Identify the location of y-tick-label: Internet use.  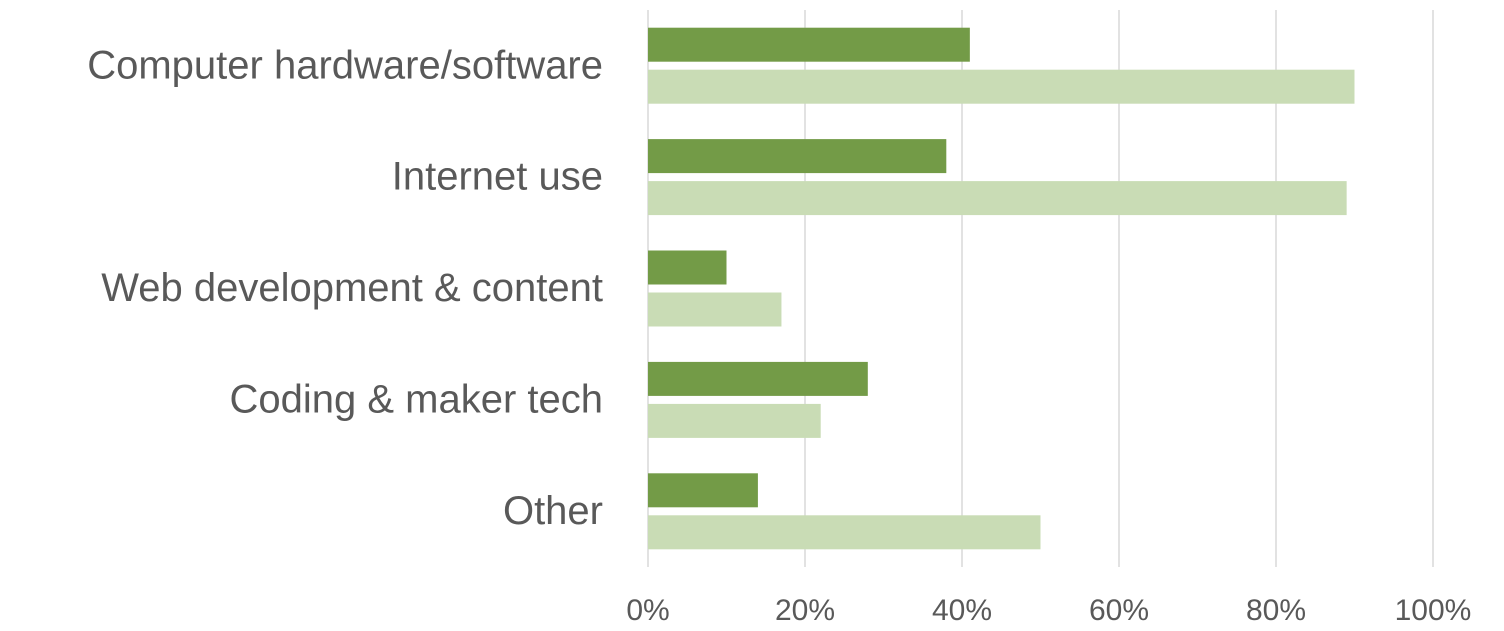
(497, 177).